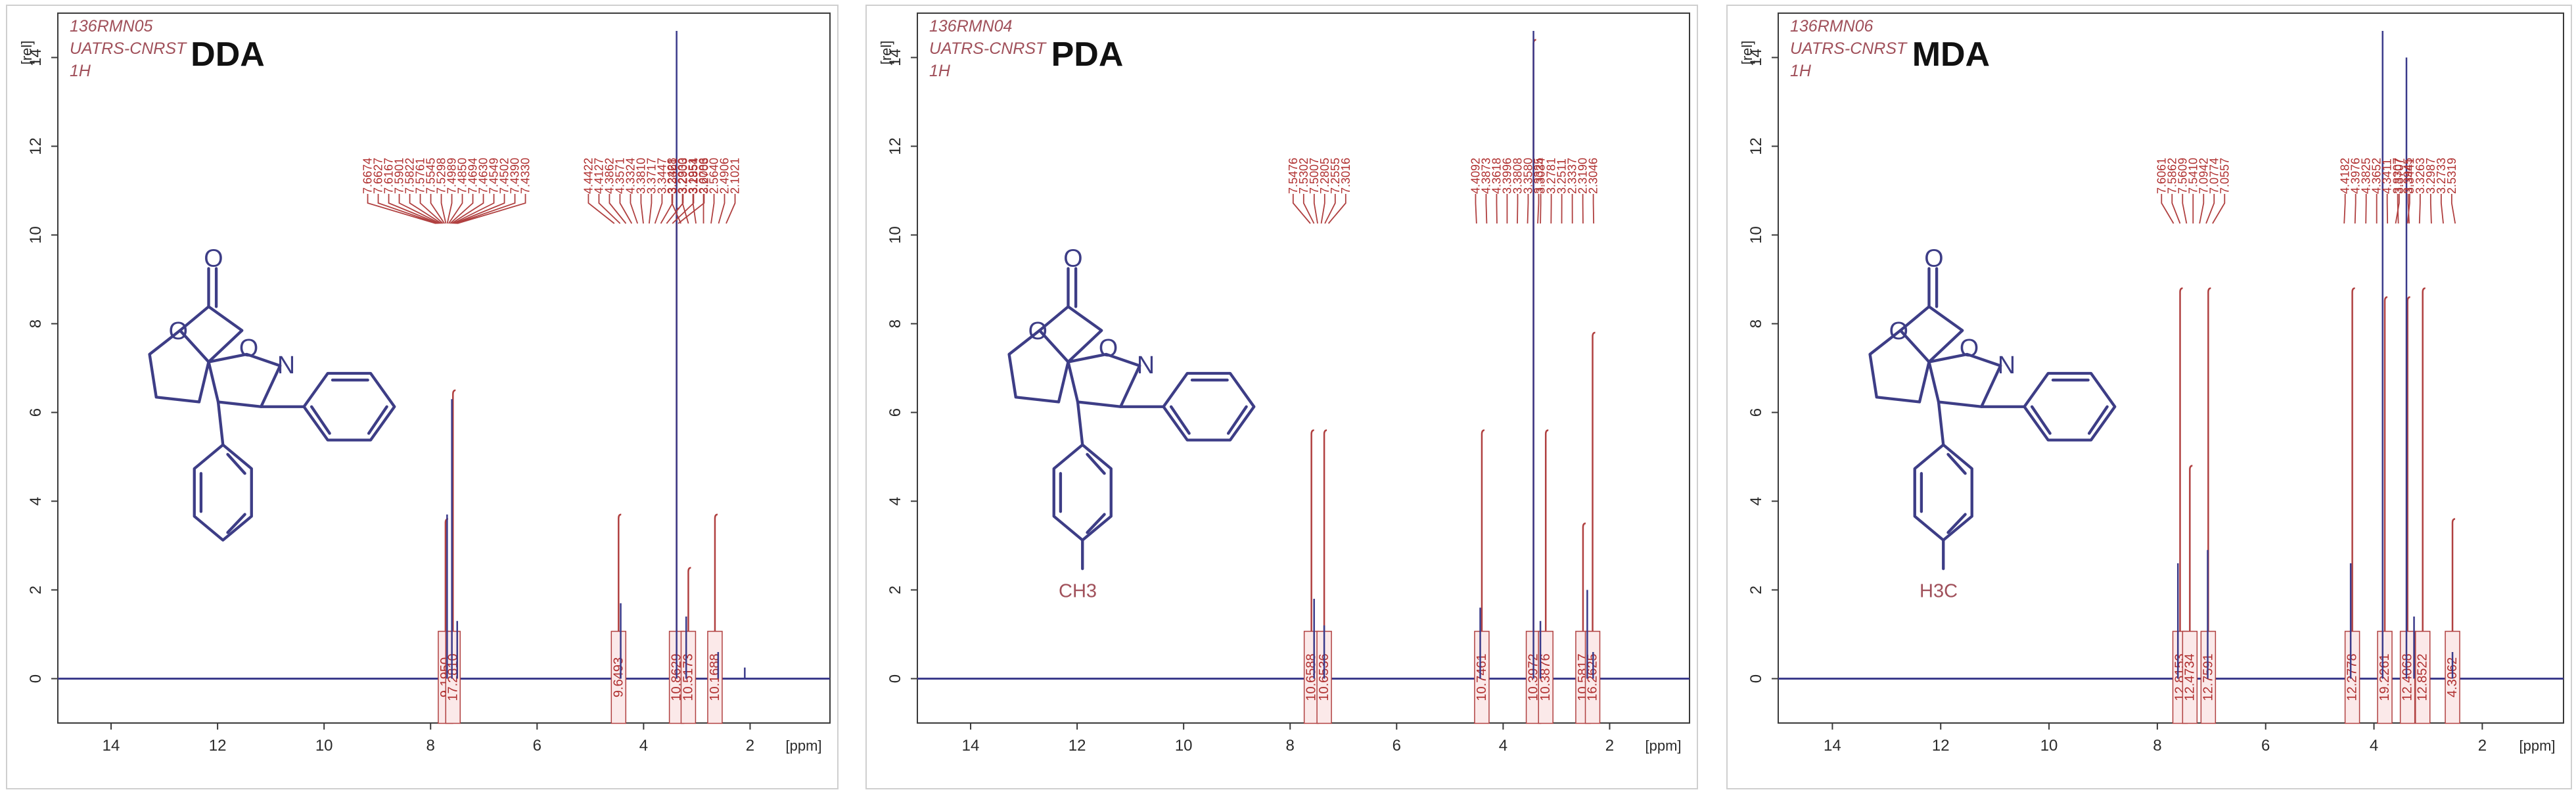 The width and height of the screenshot is (2576, 794). What do you see at coordinates (1552, 176) in the screenshot?
I see `peak-shift-label: 3.2781` at bounding box center [1552, 176].